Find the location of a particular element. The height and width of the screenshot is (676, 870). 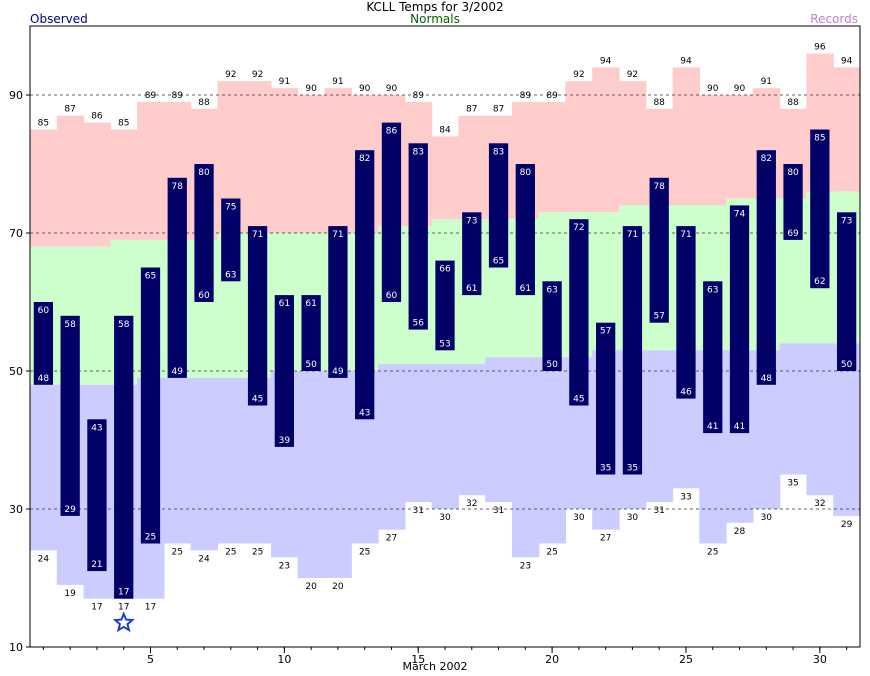

observed-legend-label: Observed is located at coordinates (59, 19).